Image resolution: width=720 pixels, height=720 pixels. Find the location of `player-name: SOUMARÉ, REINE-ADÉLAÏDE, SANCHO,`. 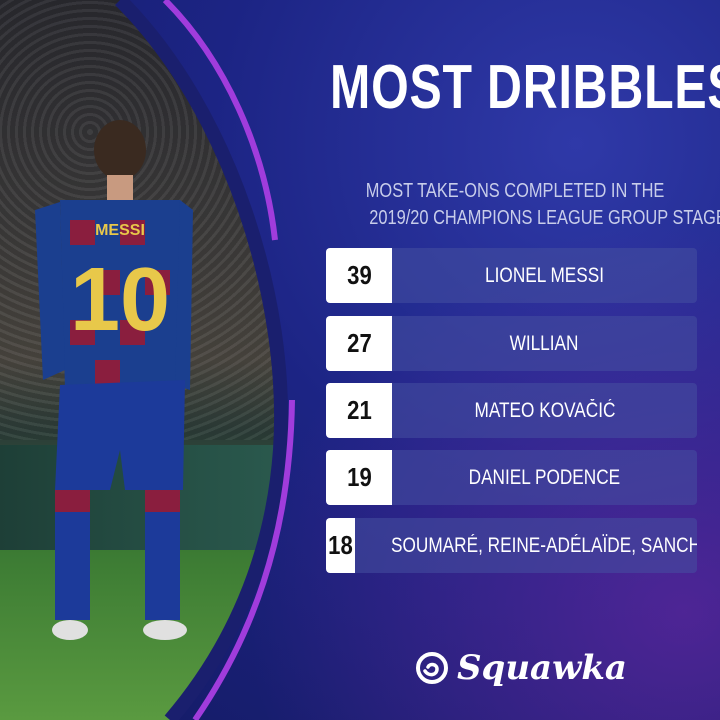

player-name: SOUMARÉ, REINE-ADÉLAÏDE, SANCHO, is located at coordinates (525, 545).